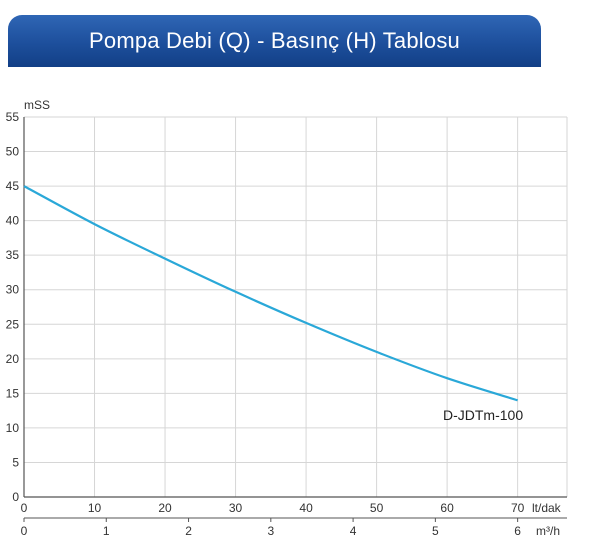 The height and width of the screenshot is (547, 592). Describe the element at coordinates (13, 324) in the screenshot. I see `y-tick-label: 25` at that location.